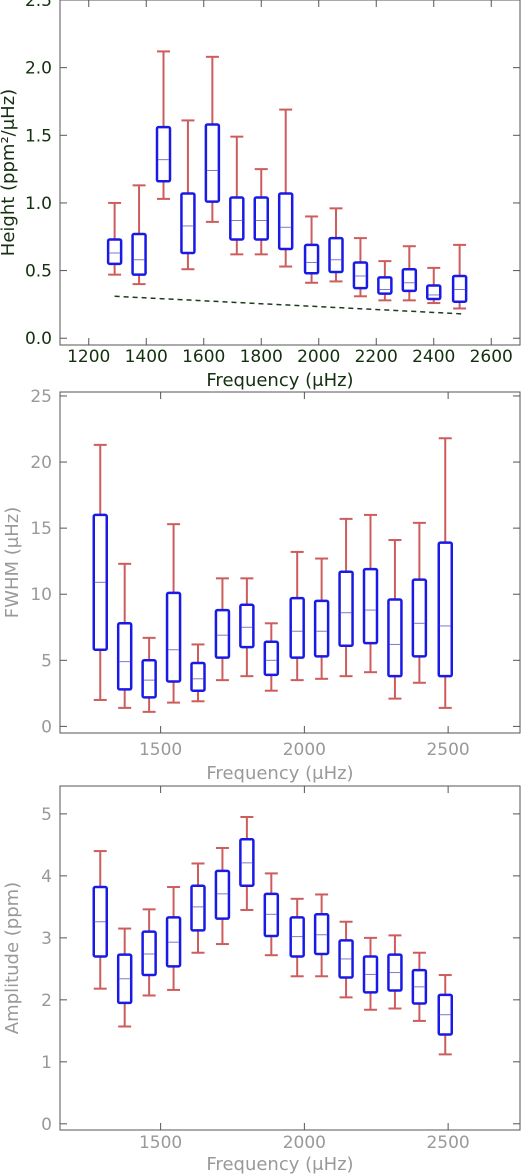 Image resolution: width=524 pixels, height=1174 pixels. What do you see at coordinates (41, 397) in the screenshot?
I see `y-tick-label: 25` at bounding box center [41, 397].